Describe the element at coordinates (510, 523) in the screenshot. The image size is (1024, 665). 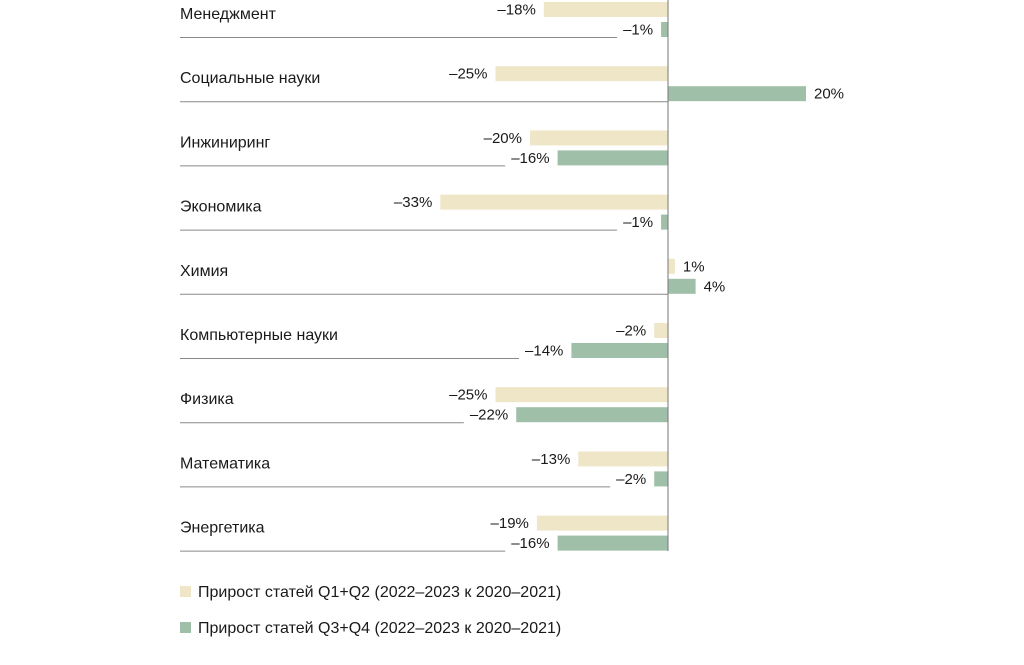
I see `value-label-q1q2: –19%` at that location.